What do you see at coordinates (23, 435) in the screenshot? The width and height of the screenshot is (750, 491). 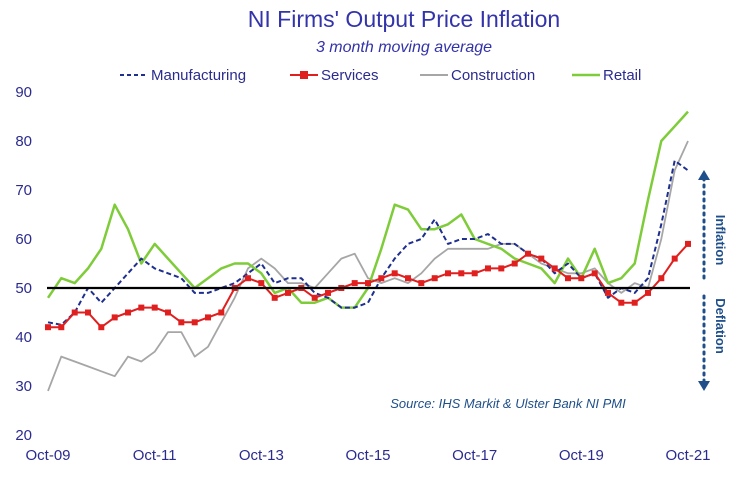 I see `y-tick-label: 20` at bounding box center [23, 435].